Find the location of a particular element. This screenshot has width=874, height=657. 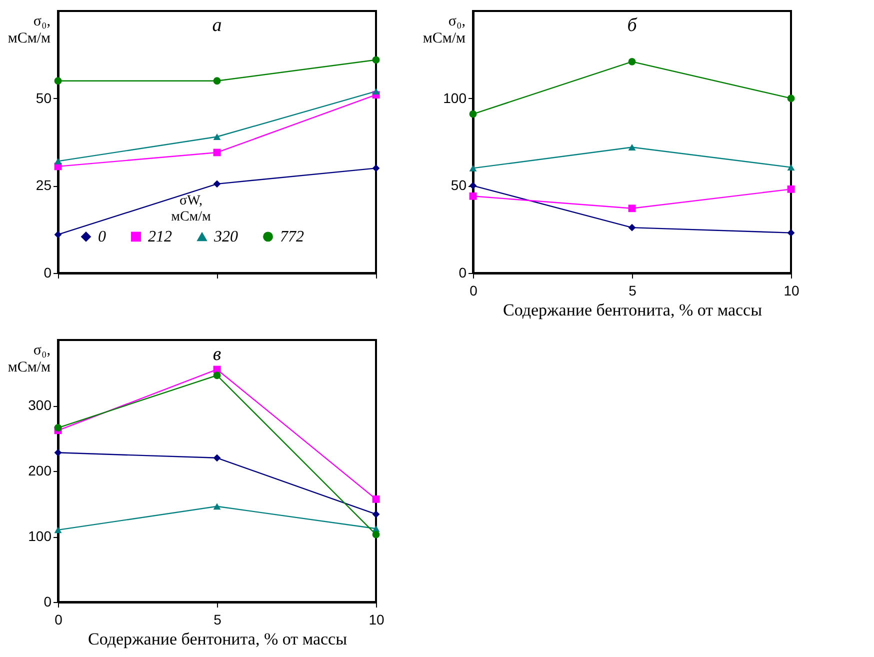

legend-title: σW, мСм/м is located at coordinates (191, 209).